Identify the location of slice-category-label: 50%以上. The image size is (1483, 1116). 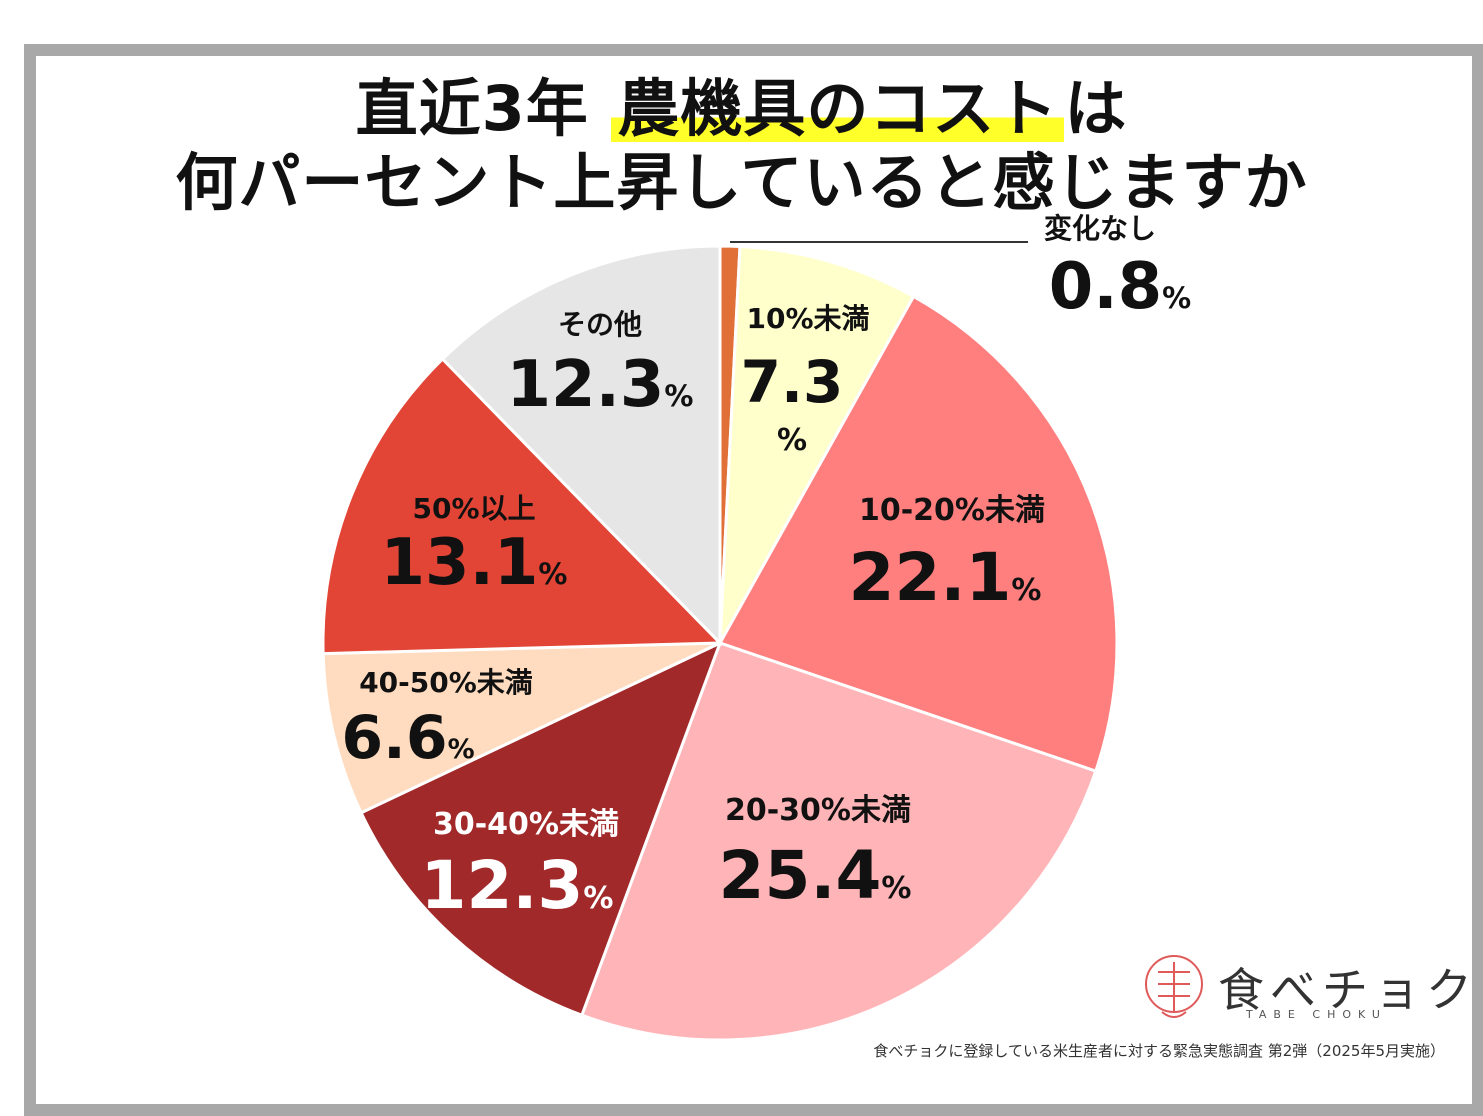
(473, 508).